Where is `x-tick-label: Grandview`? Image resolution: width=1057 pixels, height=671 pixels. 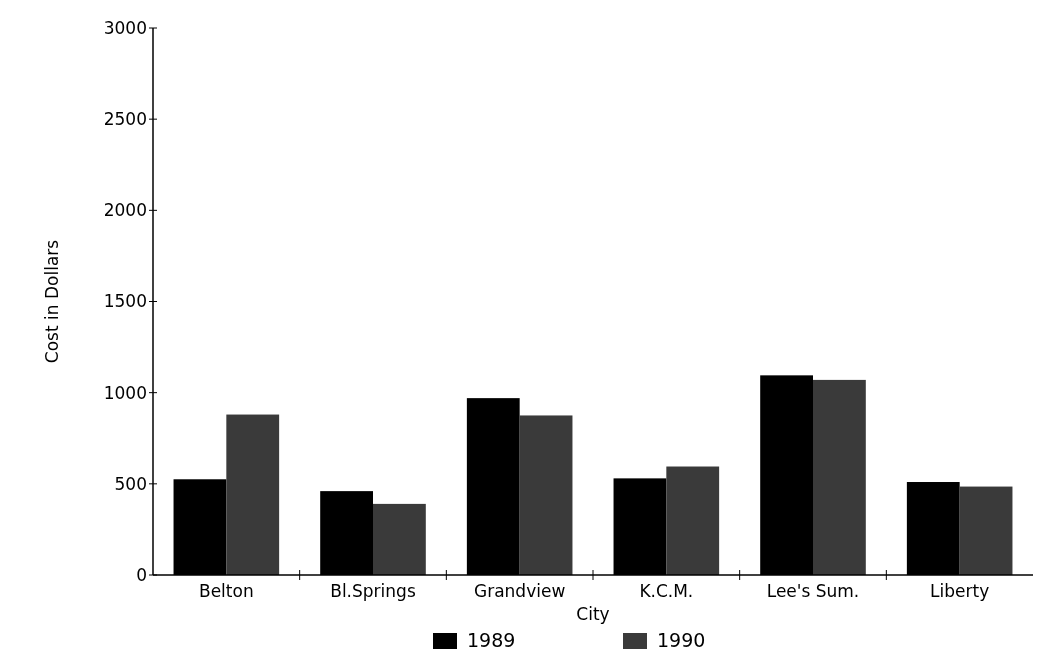
x-tick-label: Grandview is located at coordinates (520, 591).